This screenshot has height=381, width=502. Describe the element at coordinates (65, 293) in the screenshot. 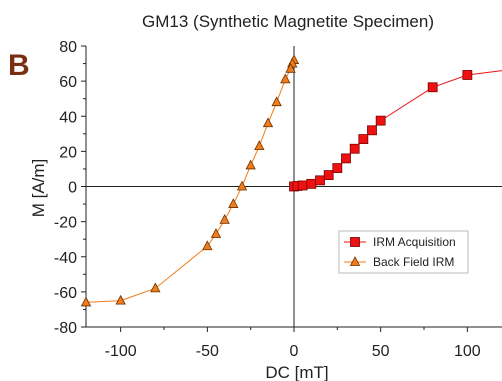

I see `y-tick-label: -60` at that location.